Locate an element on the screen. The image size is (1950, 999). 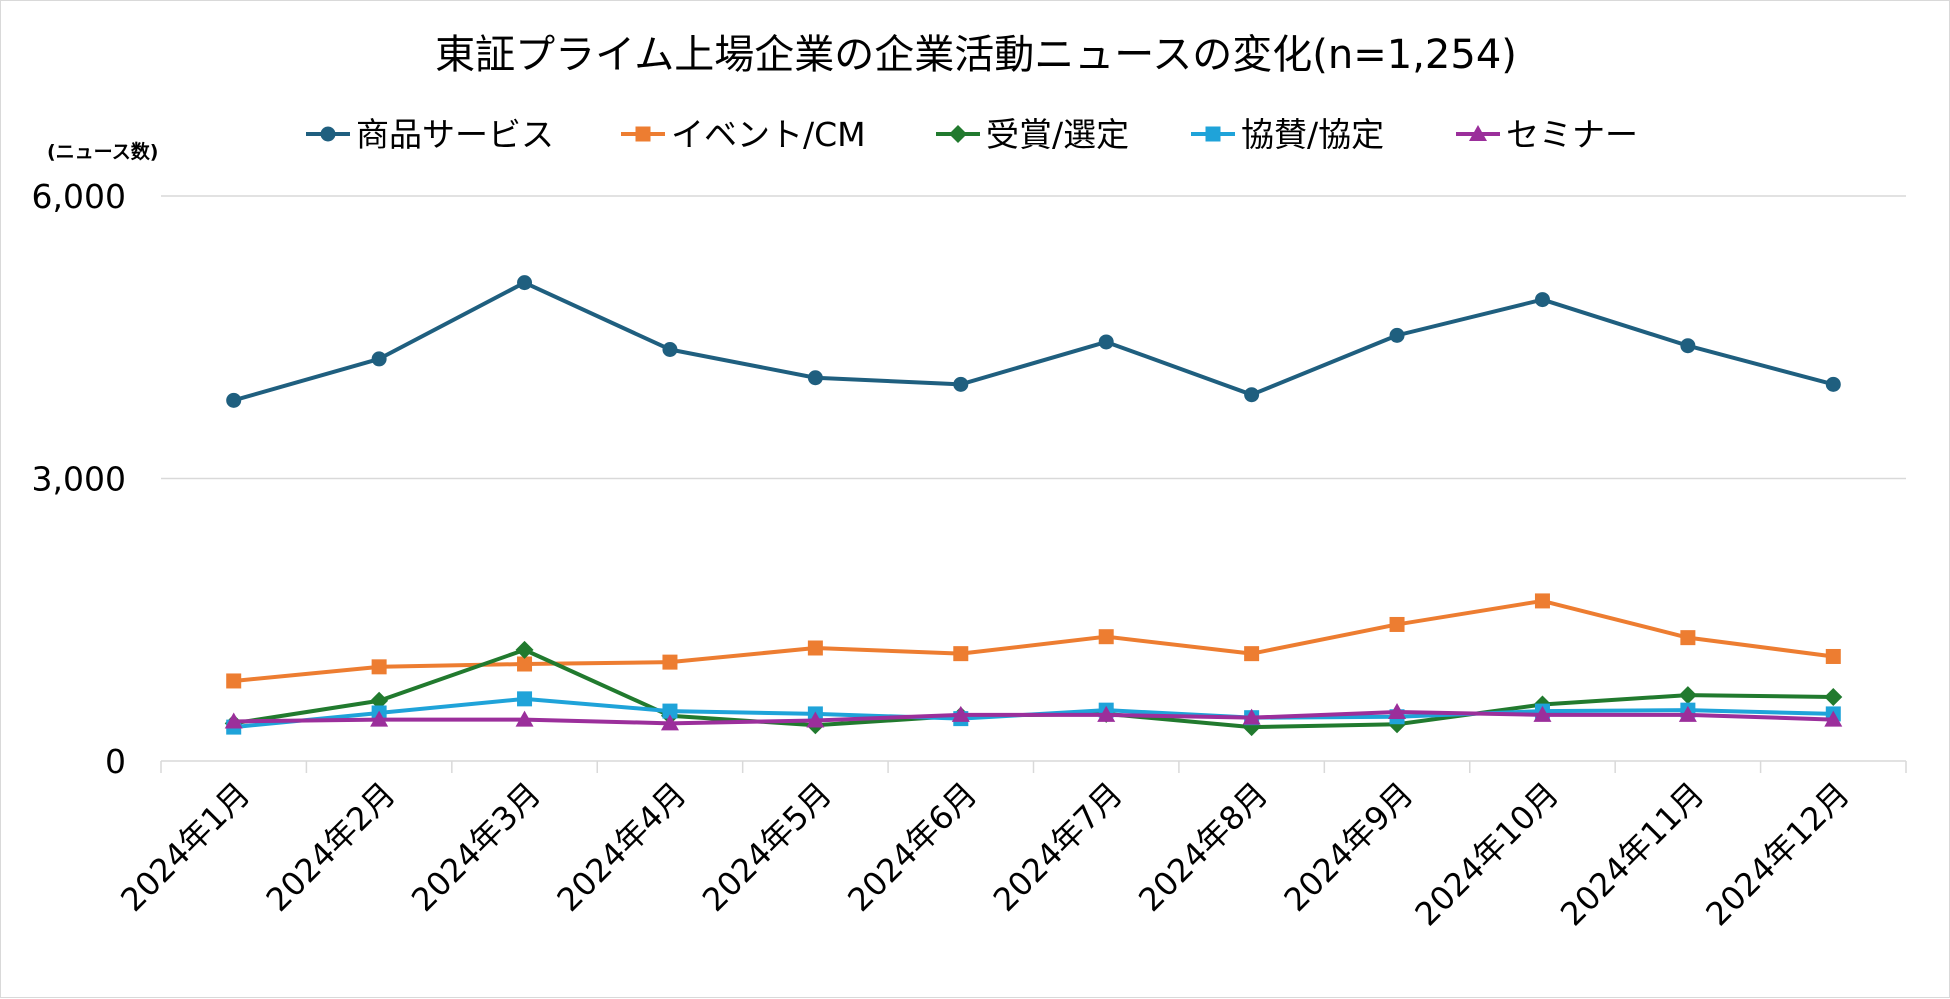
legend-entry: 商品サービス is located at coordinates (430, 134).